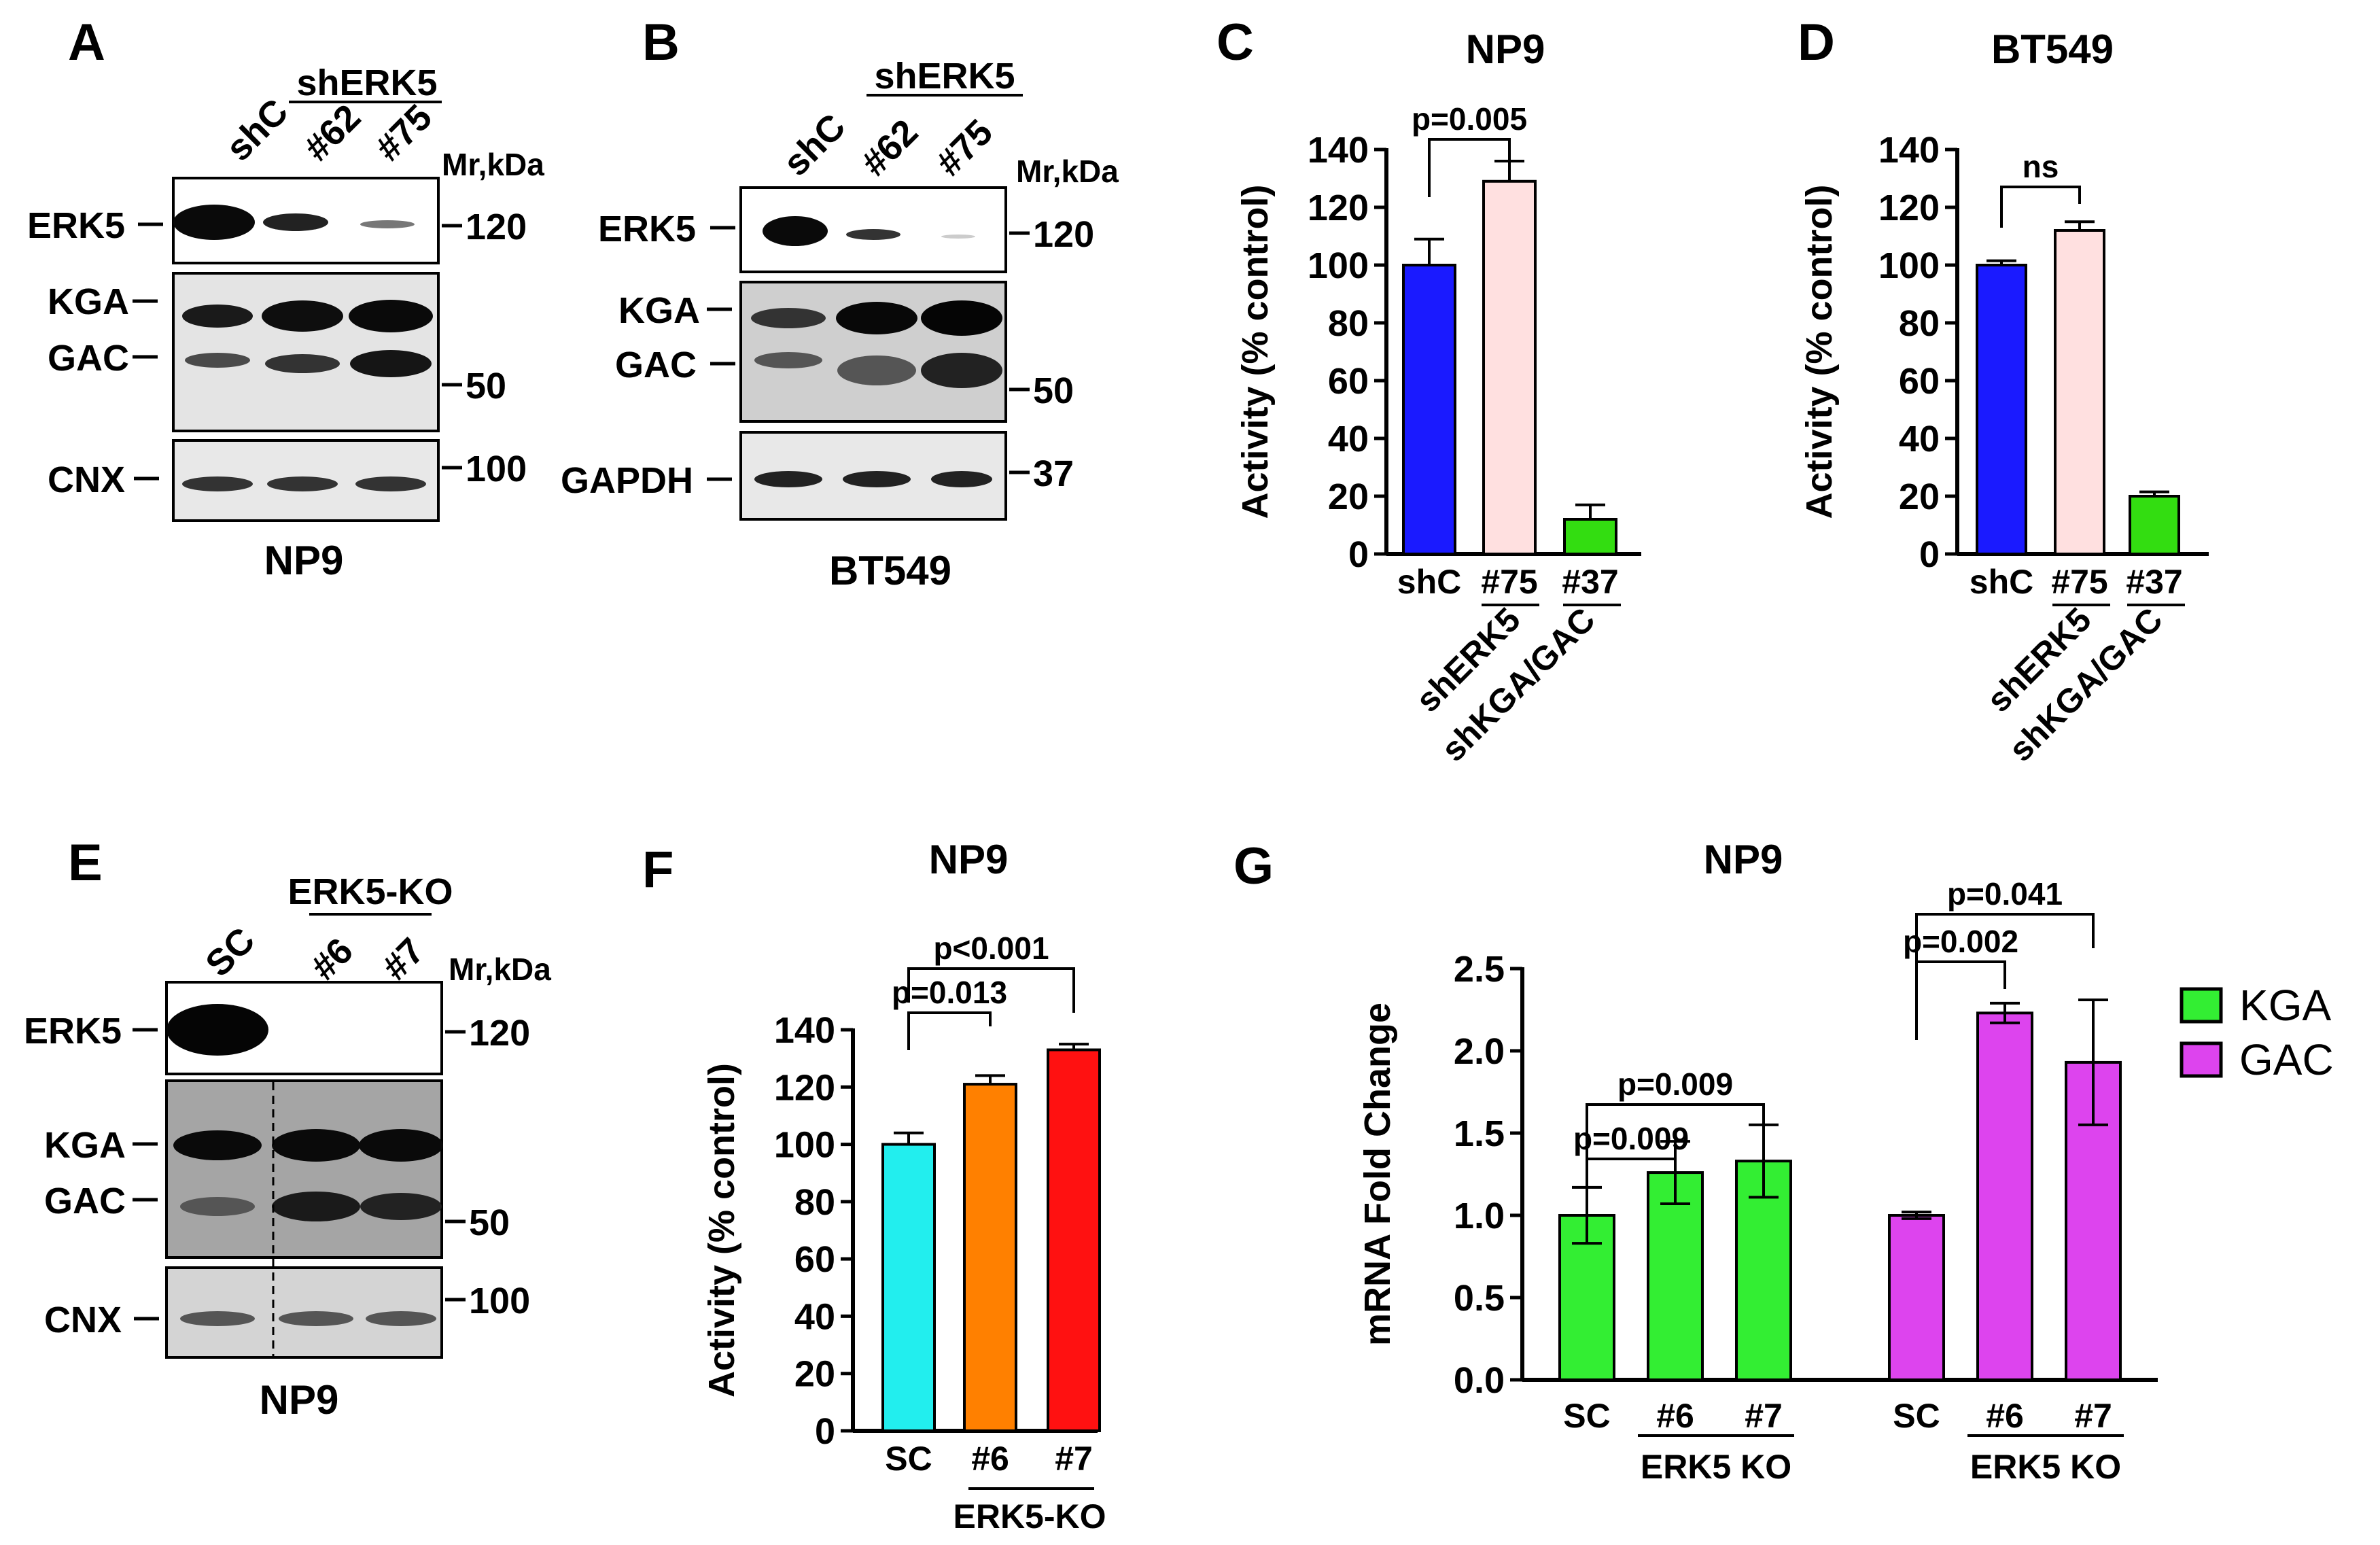 Image resolution: width=2380 pixels, height=1545 pixels. Describe the element at coordinates (1919, 382) in the screenshot. I see `chart-d-ytick-label: 60` at that location.